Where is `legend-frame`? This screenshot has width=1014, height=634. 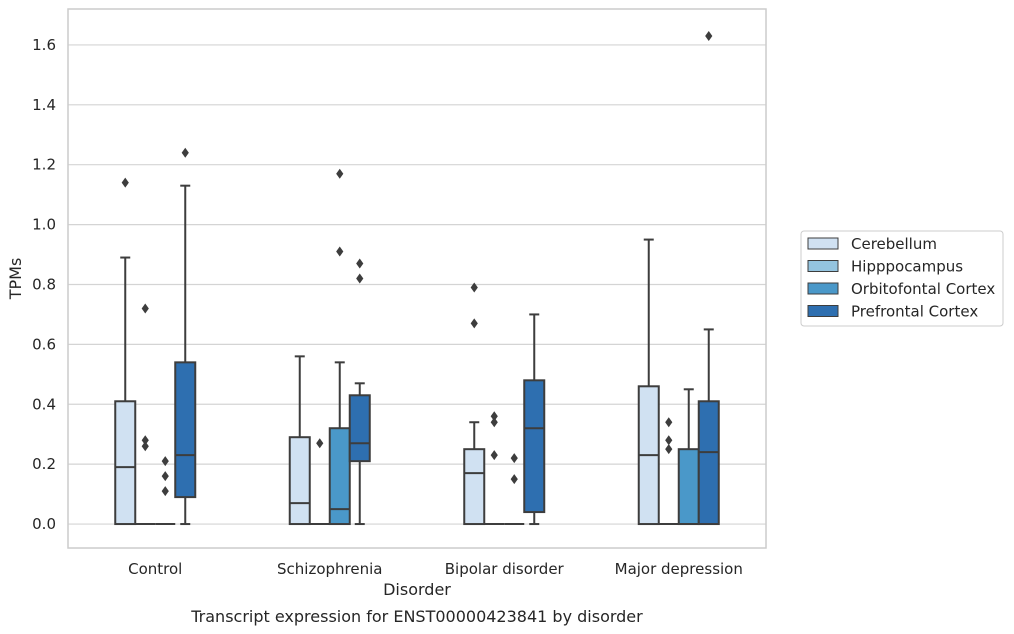
legend-frame is located at coordinates (902, 278).